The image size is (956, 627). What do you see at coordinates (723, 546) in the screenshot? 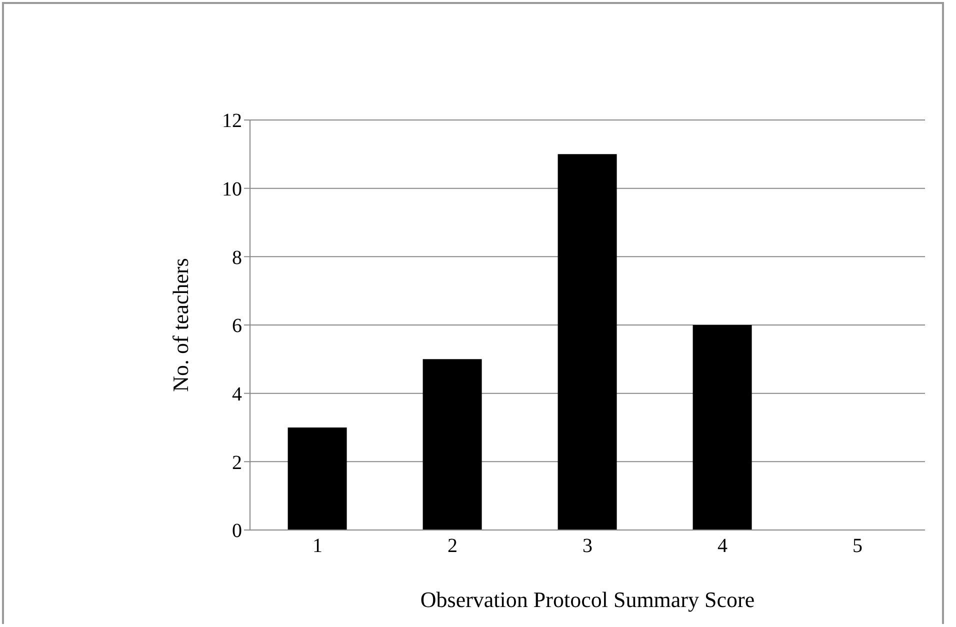
I see `x-tick-label: 4` at bounding box center [723, 546].